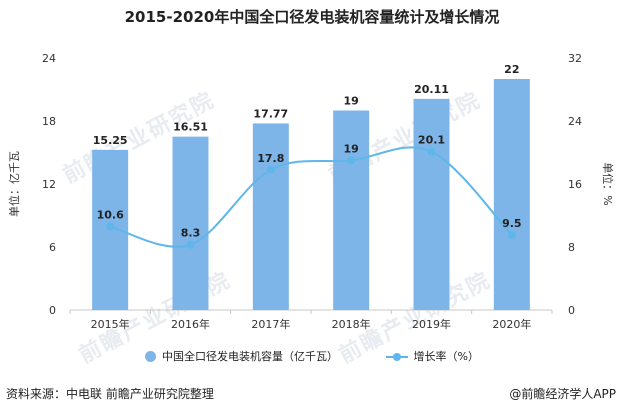 The image size is (624, 414). What do you see at coordinates (52, 310) in the screenshot?
I see `y-left-tick-label: 0` at bounding box center [52, 310].